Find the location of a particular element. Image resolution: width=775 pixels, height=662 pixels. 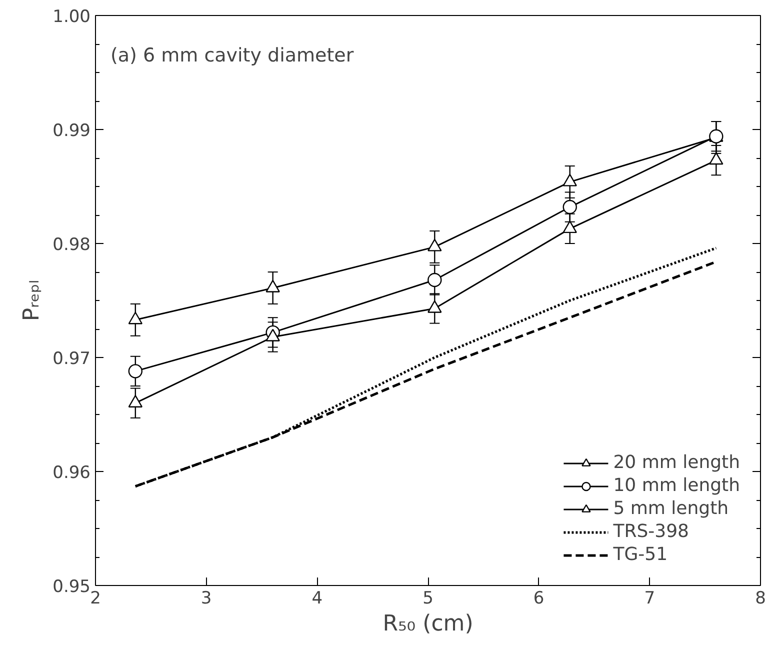

x-tick-label: 7 is located at coordinates (650, 598).